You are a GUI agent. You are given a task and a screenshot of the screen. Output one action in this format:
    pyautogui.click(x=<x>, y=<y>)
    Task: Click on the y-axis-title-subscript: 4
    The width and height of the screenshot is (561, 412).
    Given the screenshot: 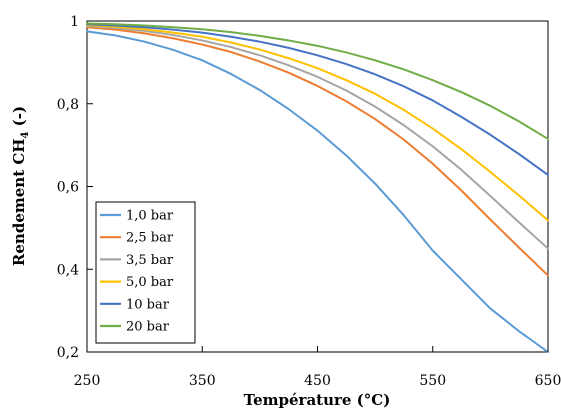 What is the action you would take?
    pyautogui.click(x=25, y=135)
    